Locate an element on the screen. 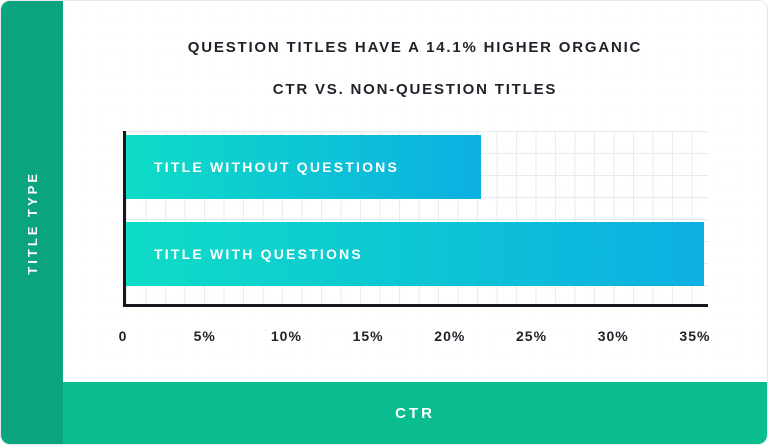  x-tick-label: 5% is located at coordinates (204, 336).